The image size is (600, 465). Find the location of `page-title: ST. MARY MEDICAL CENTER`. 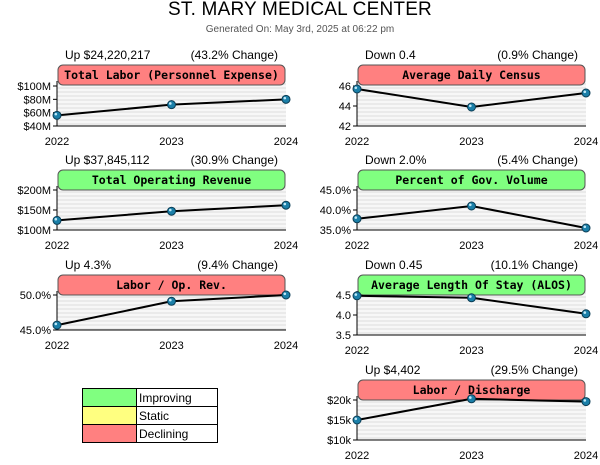

page-title: ST. MARY MEDICAL CENTER is located at coordinates (300, 10).